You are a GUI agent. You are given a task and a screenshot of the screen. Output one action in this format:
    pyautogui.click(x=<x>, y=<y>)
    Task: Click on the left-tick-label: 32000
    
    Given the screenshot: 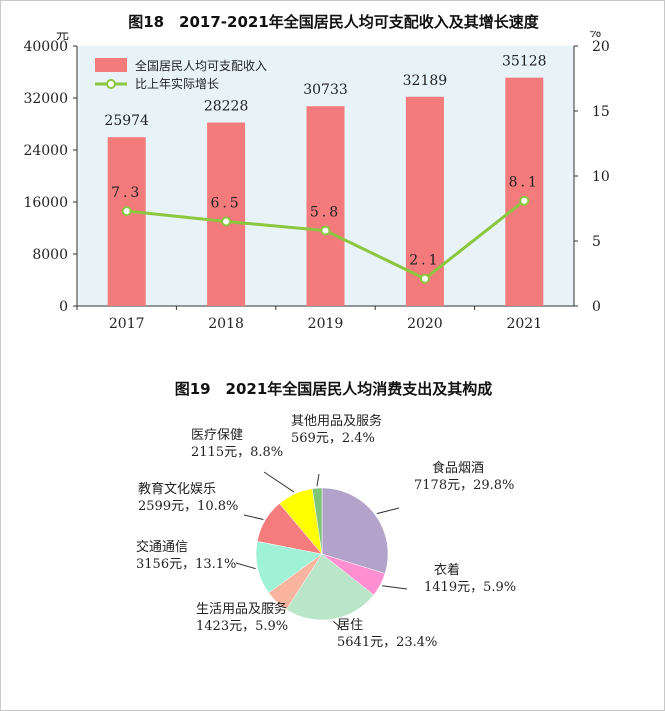 What is the action you would take?
    pyautogui.click(x=45, y=99)
    